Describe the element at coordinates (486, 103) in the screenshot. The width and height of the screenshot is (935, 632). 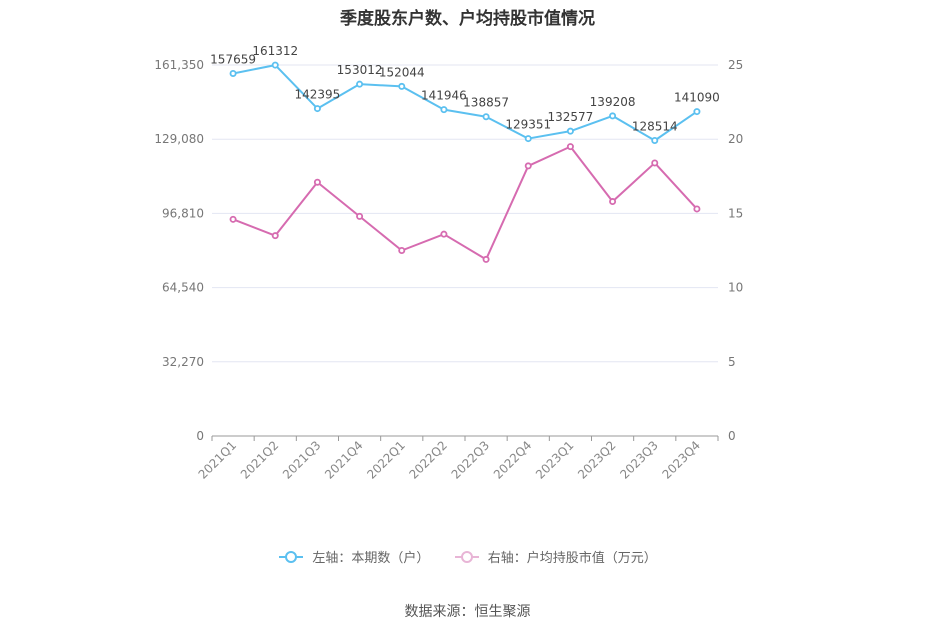
I see `data-label: 138857` at that location.